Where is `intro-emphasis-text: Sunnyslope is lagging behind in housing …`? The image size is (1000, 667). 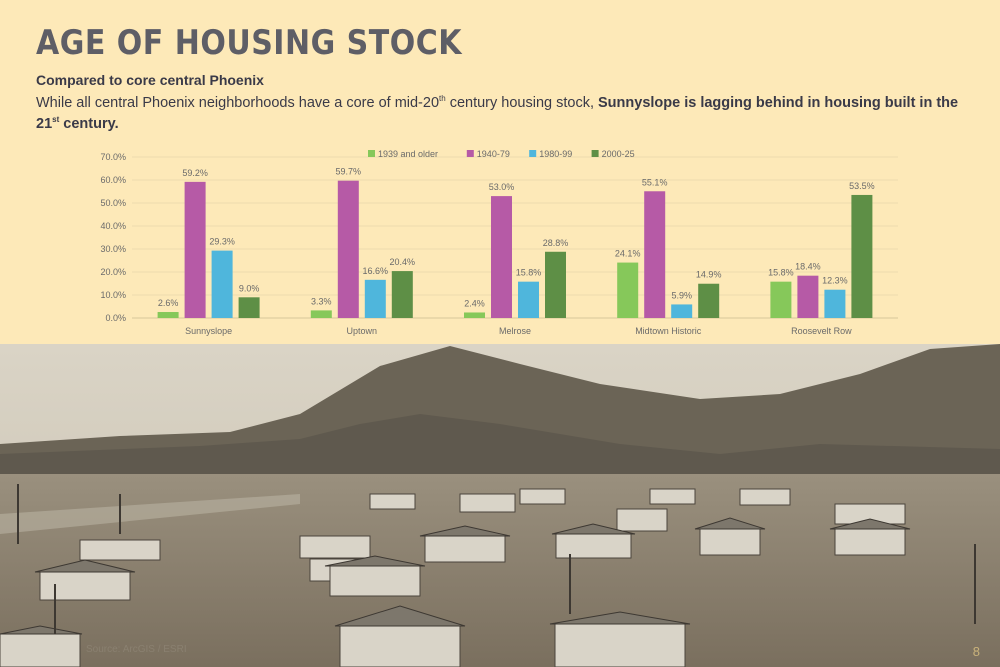 intro-emphasis-text: Sunnyslope is lagging behind in housing … is located at coordinates (497, 113).